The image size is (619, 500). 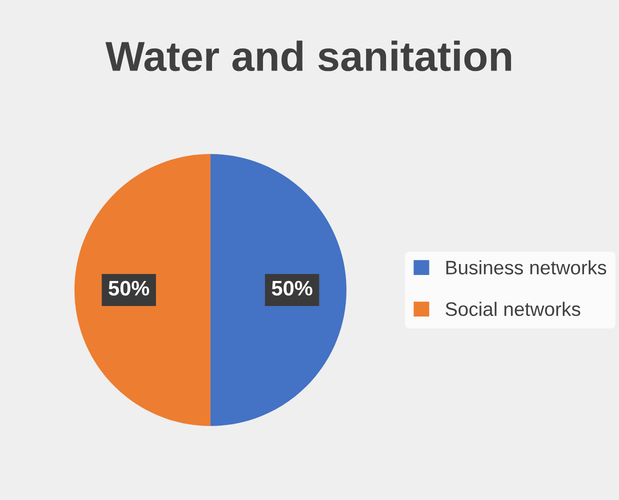 I want to click on chart-title: Water and sanitation, so click(x=308, y=56).